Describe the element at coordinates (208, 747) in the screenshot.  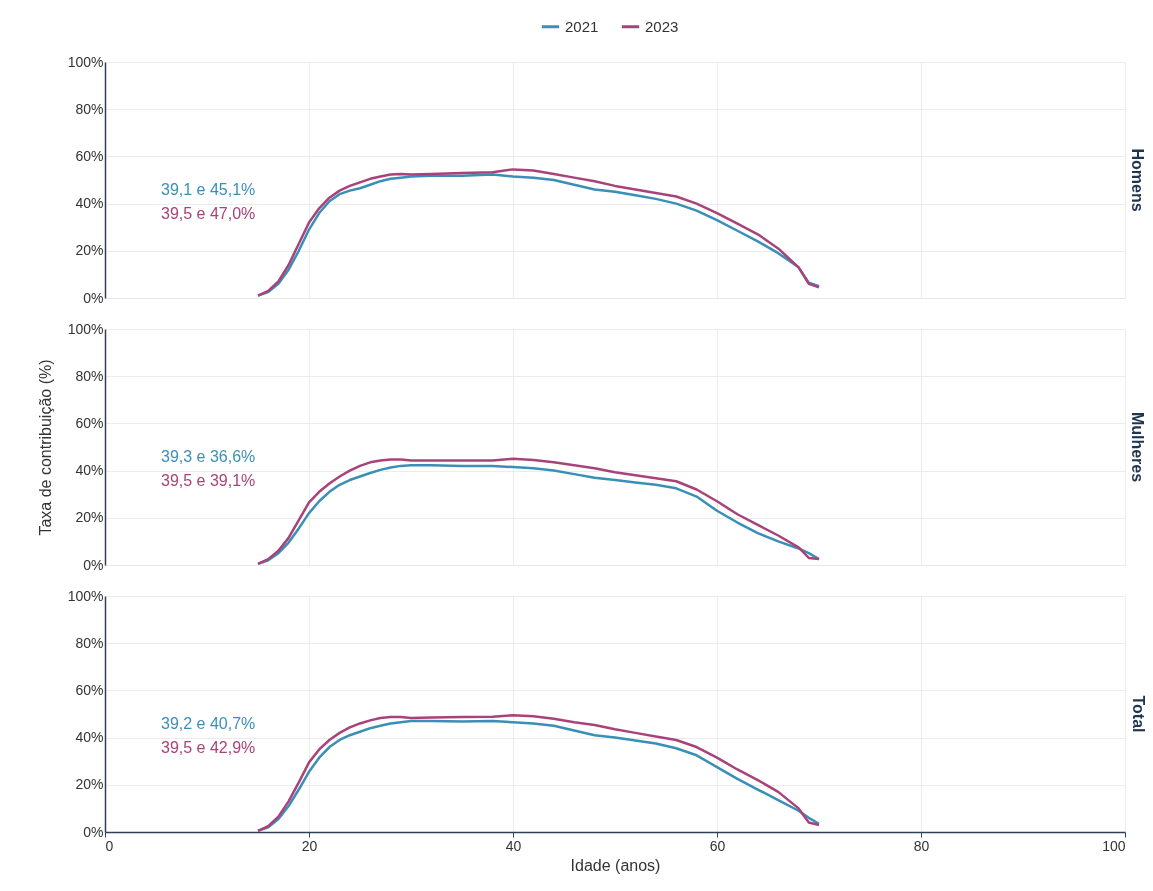
I see `annotation: 39,5 e 42,9%` at that location.